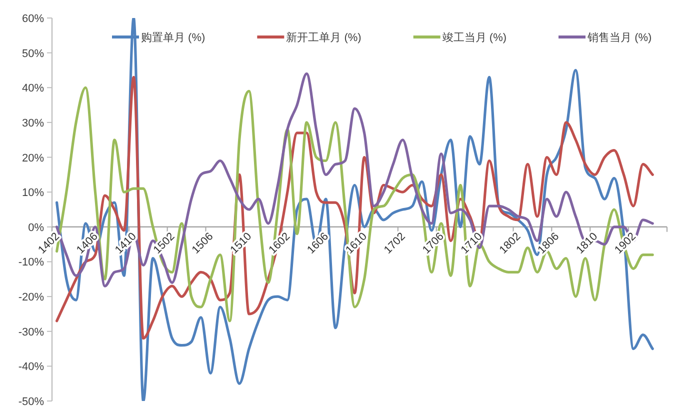  What do you see at coordinates (36, 228) in the screenshot?
I see `y-tick-label: 0%` at bounding box center [36, 228].